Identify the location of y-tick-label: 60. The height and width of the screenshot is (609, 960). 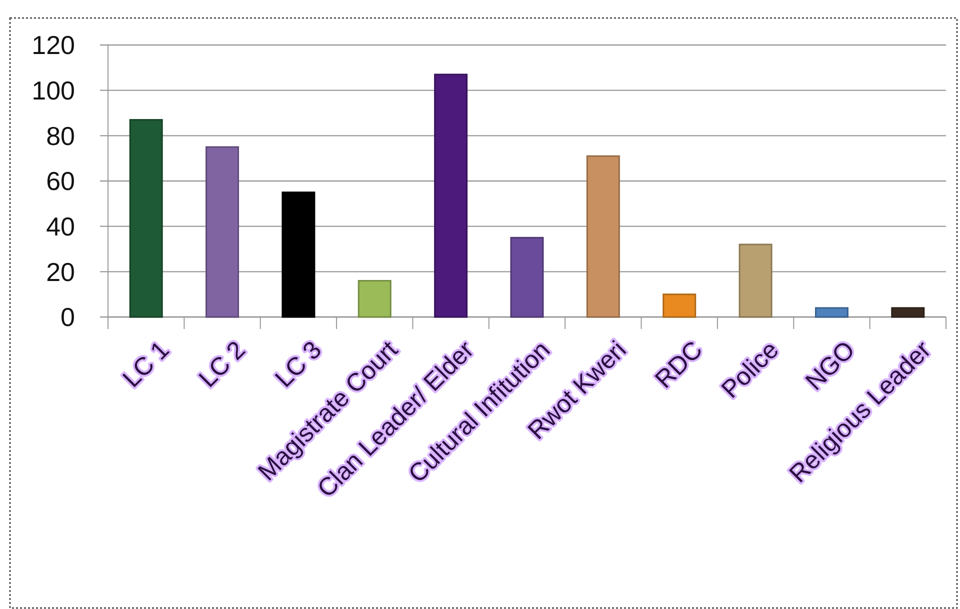
(60, 181).